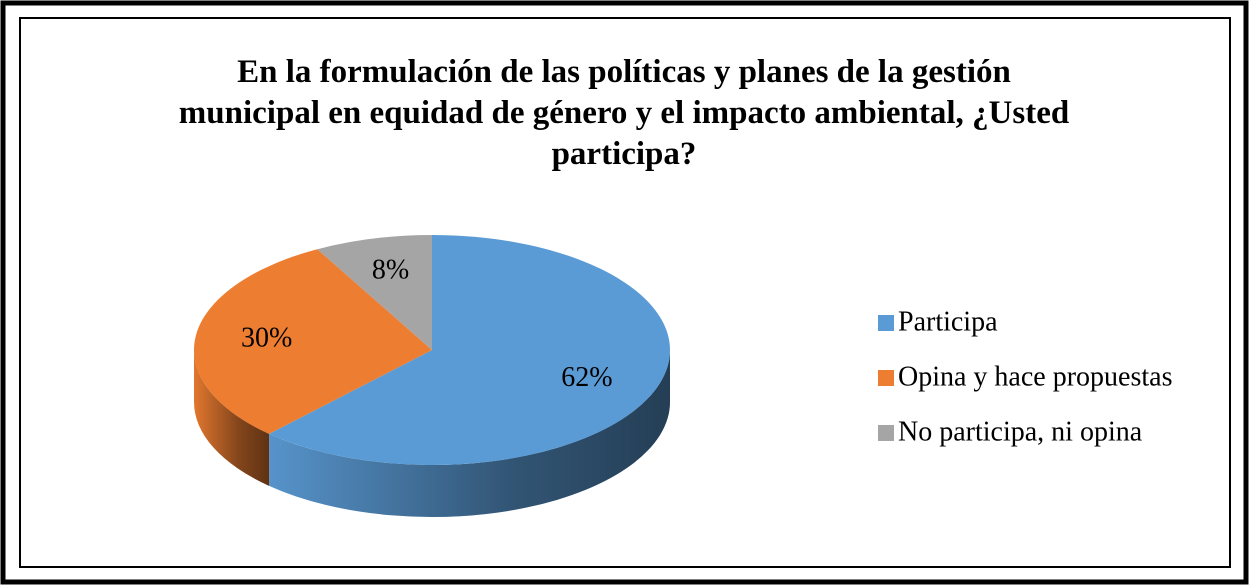  I want to click on legend-label: No participa, ni opina, so click(1020, 431).